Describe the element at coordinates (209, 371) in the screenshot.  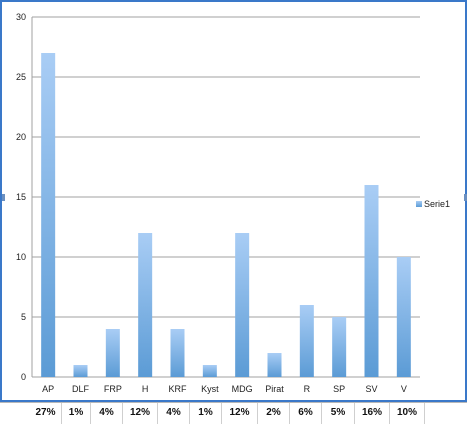
I see `bar-kyst` at that location.